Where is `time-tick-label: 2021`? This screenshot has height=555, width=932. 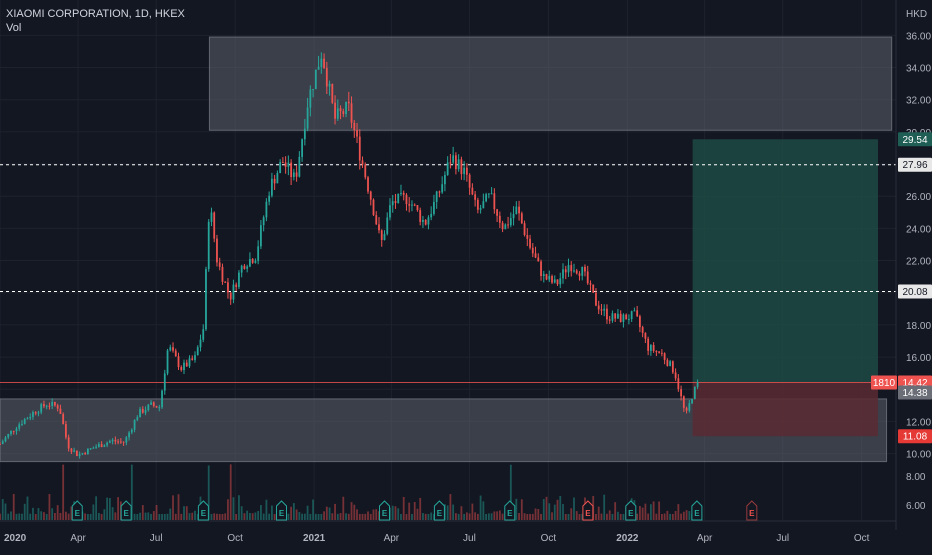 time-tick-label: 2021 is located at coordinates (314, 538).